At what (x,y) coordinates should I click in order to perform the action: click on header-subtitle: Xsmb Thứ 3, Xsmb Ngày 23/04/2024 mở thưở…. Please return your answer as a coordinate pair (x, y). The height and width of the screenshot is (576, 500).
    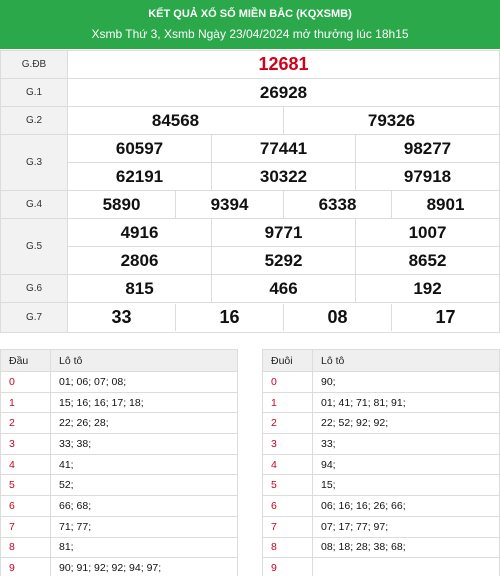
    Looking at the image, I should click on (250, 34).